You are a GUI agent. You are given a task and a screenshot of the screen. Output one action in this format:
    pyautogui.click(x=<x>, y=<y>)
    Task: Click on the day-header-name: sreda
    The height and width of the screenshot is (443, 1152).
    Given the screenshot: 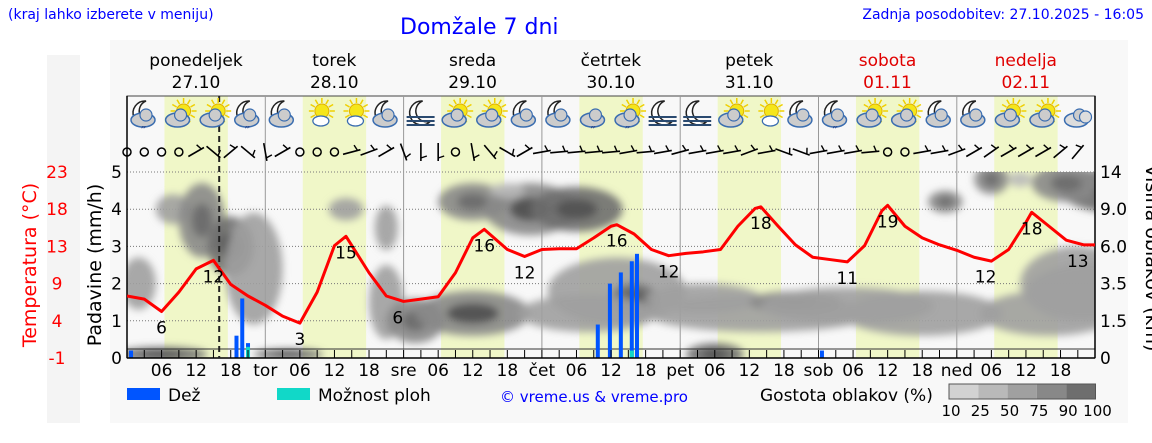 What is the action you would take?
    pyautogui.click(x=473, y=61)
    